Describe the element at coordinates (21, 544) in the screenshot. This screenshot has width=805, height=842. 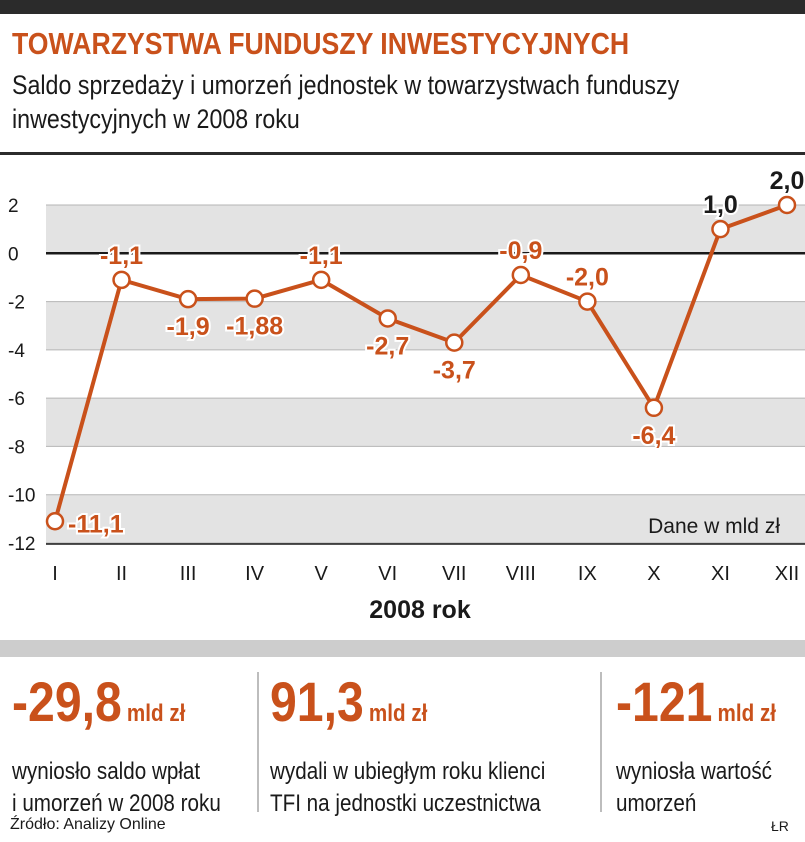
I see `y-tick-label: -12` at that location.